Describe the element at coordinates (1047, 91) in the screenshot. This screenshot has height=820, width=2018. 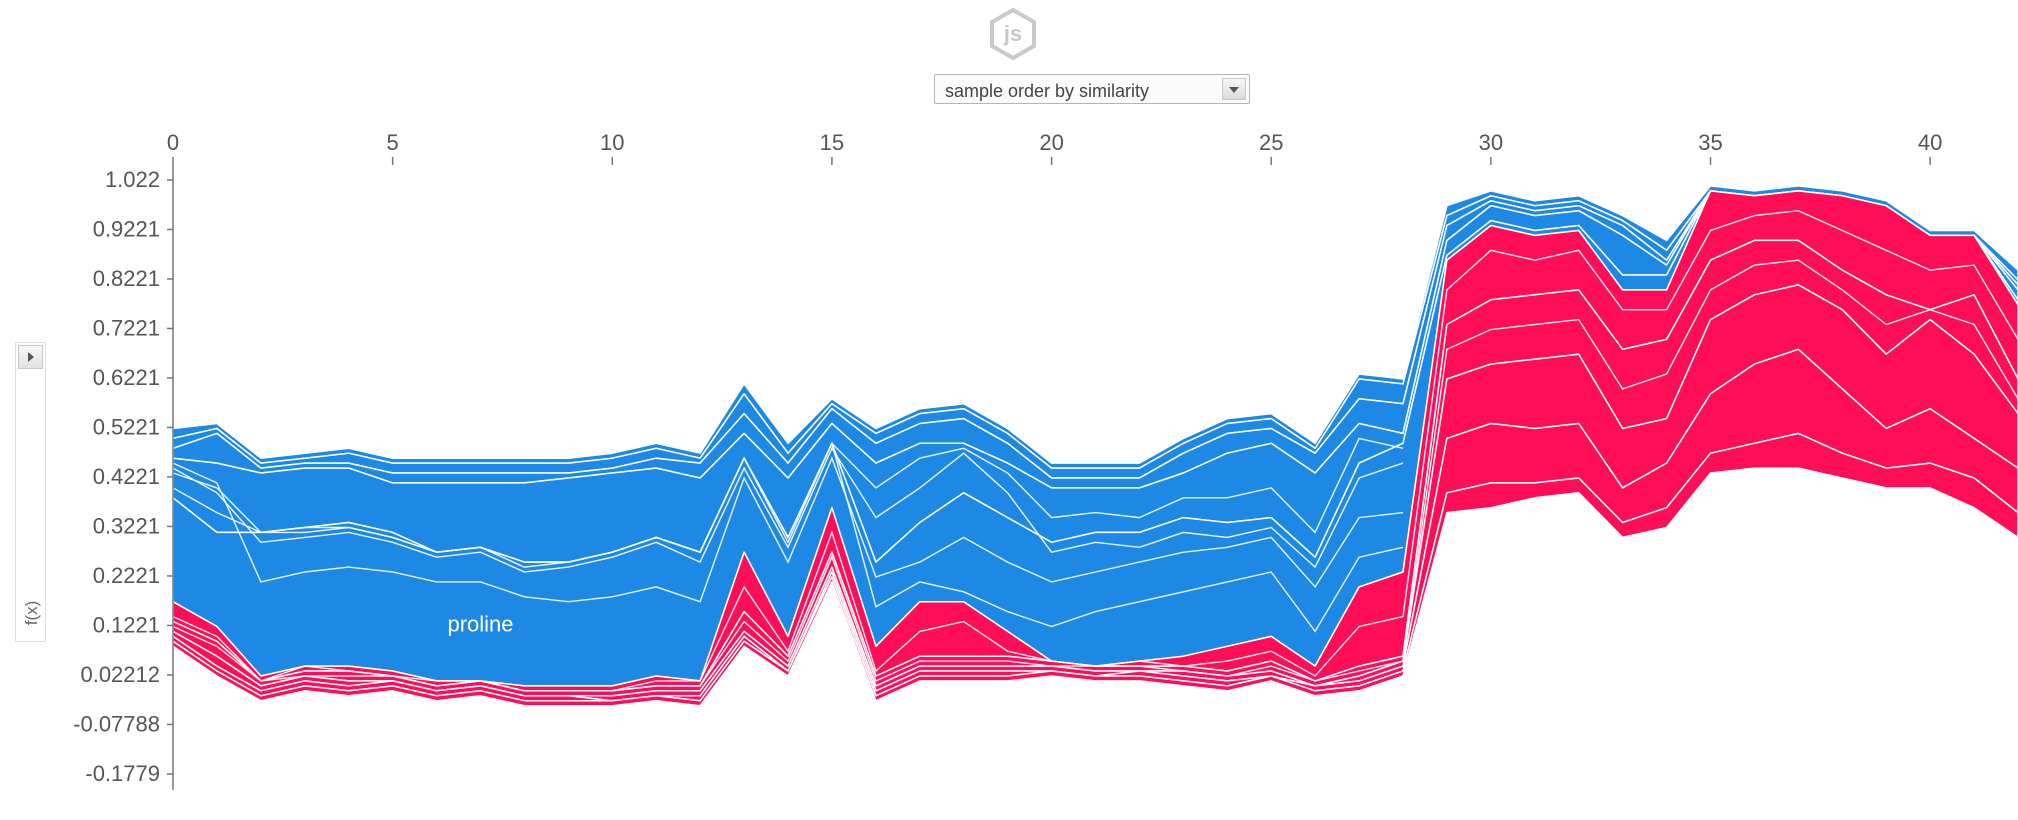
I see `order-select-value: sample order by similarity` at that location.